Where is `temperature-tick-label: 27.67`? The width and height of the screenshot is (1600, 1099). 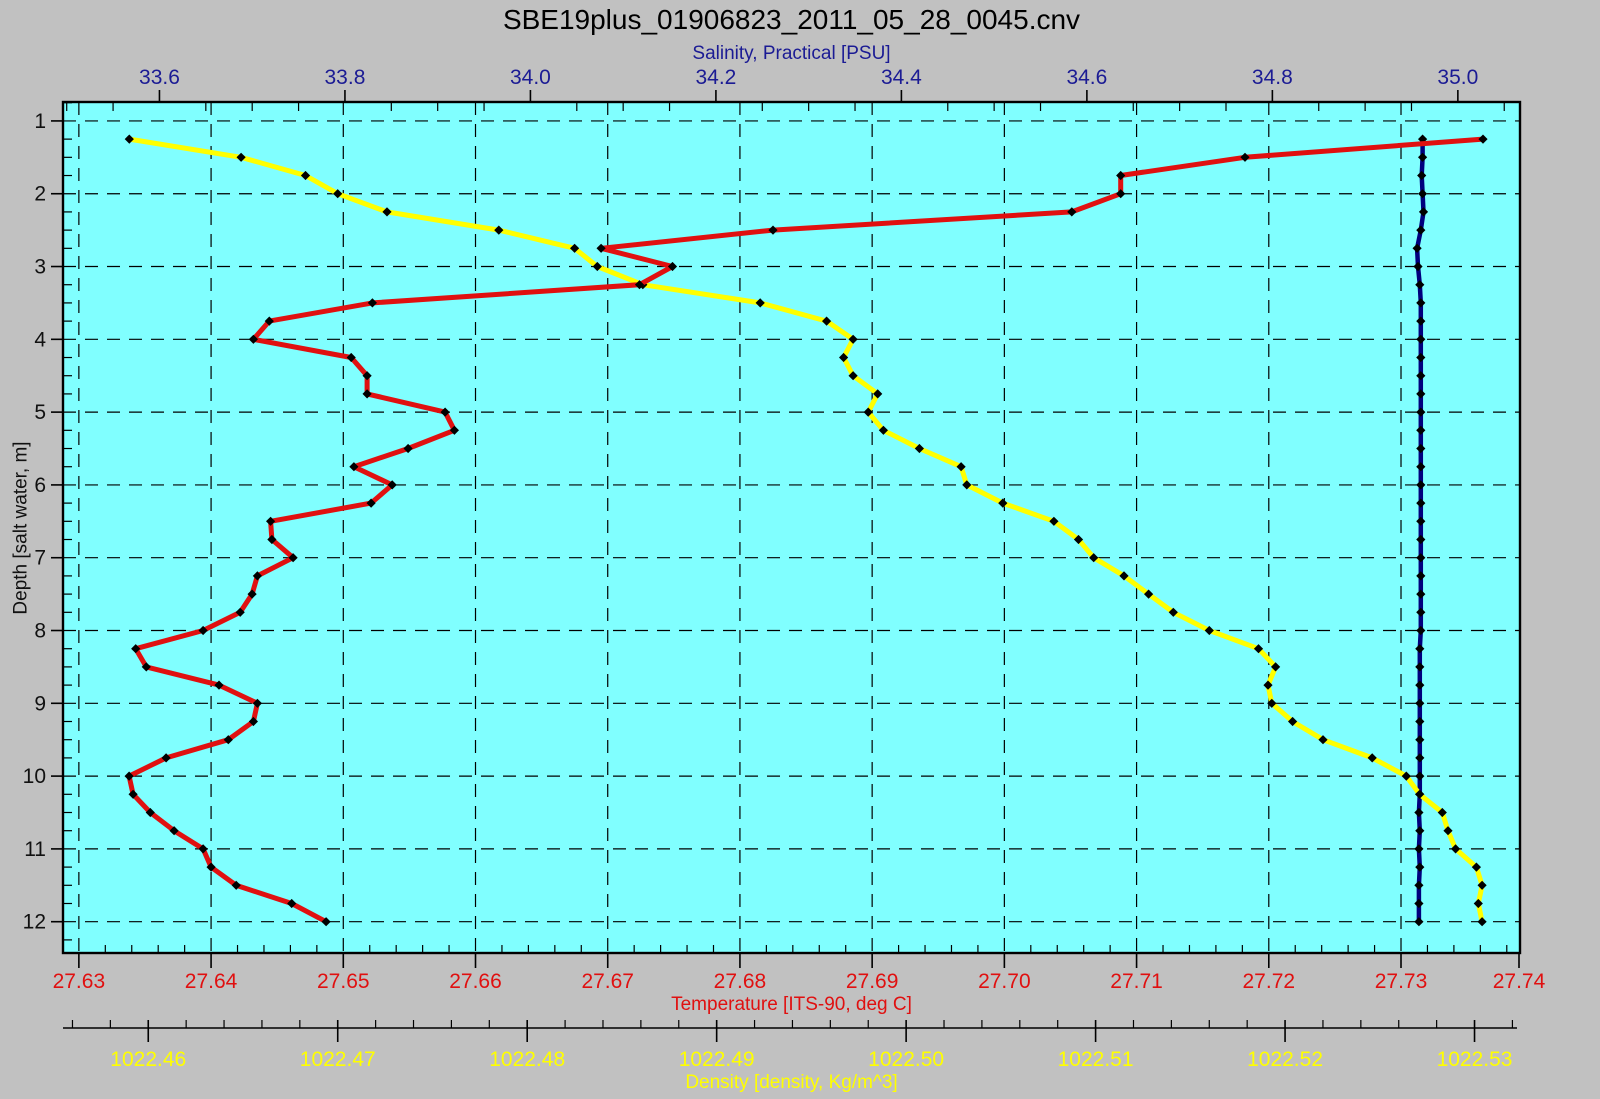 temperature-tick-label: 27.67 is located at coordinates (607, 981).